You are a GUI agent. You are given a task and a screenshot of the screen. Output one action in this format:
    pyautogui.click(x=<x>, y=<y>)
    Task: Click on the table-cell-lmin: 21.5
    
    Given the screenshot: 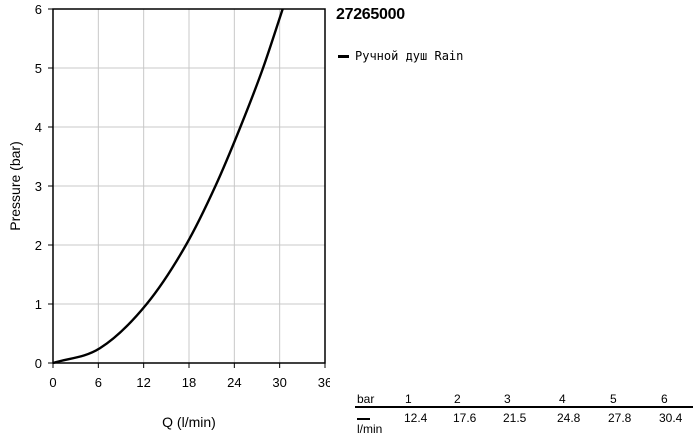 What is the action you would take?
    pyautogui.click(x=515, y=418)
    